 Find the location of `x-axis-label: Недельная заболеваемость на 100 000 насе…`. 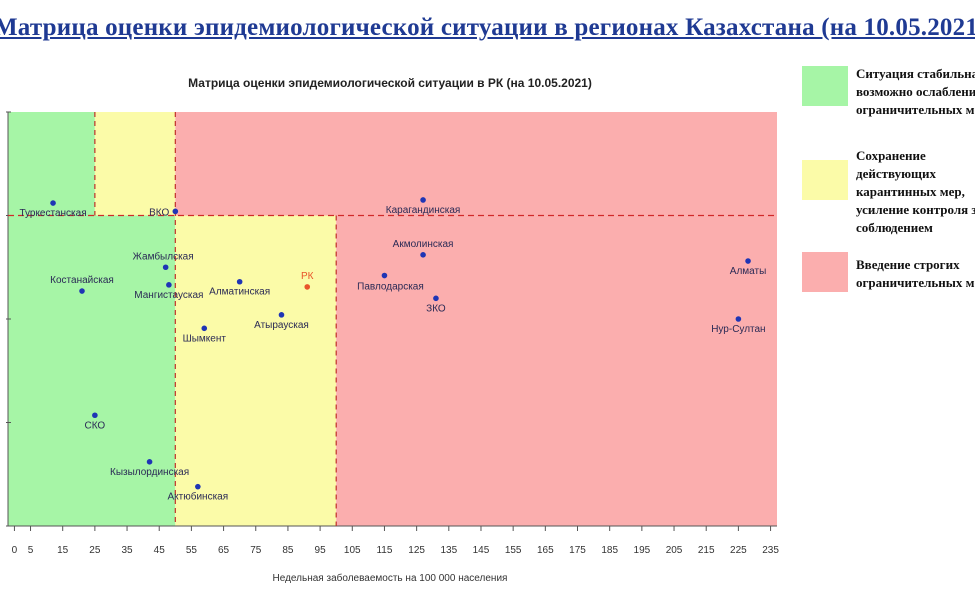

x-axis-label: Недельная заболеваемость на 100 000 насе… is located at coordinates (390, 578).